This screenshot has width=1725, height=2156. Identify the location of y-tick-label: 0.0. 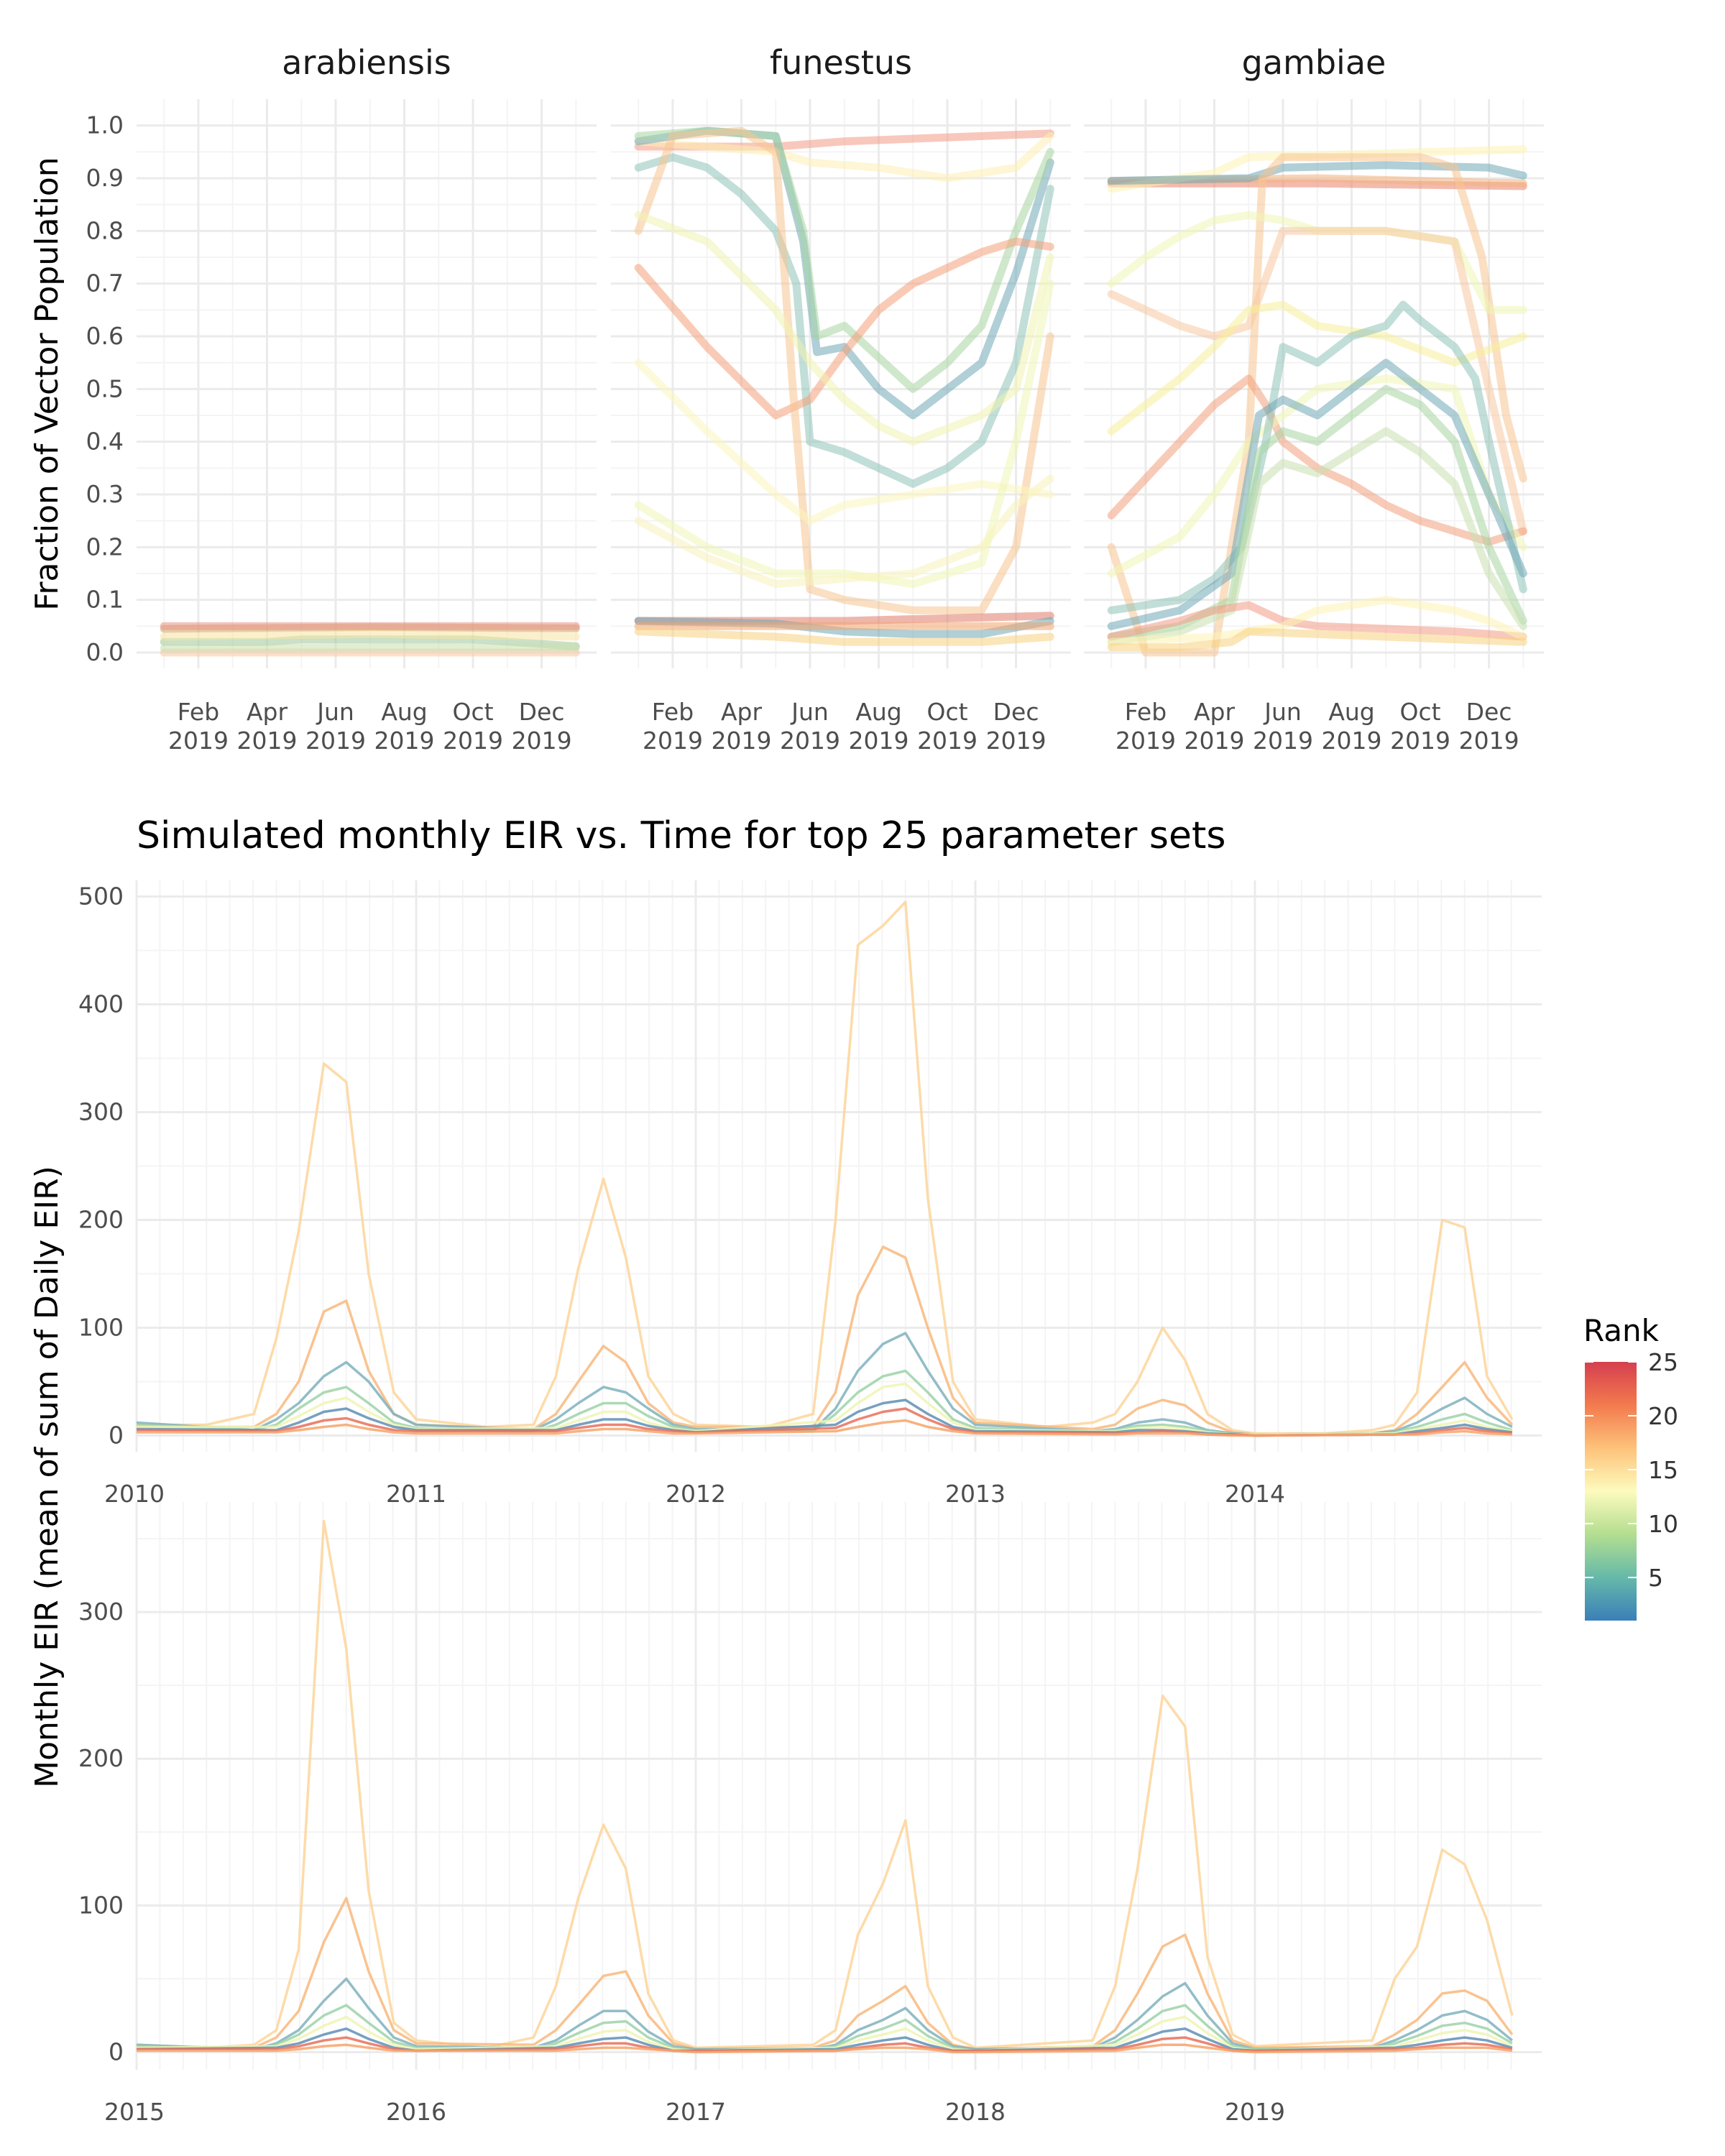
(105, 652).